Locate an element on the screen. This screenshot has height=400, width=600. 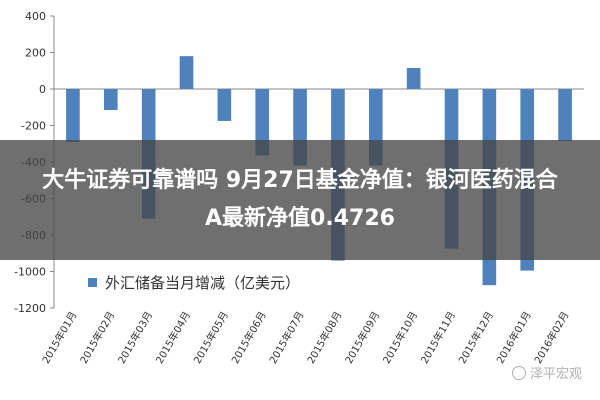
x-tick-label: 2015年05月 is located at coordinates (211, 337).